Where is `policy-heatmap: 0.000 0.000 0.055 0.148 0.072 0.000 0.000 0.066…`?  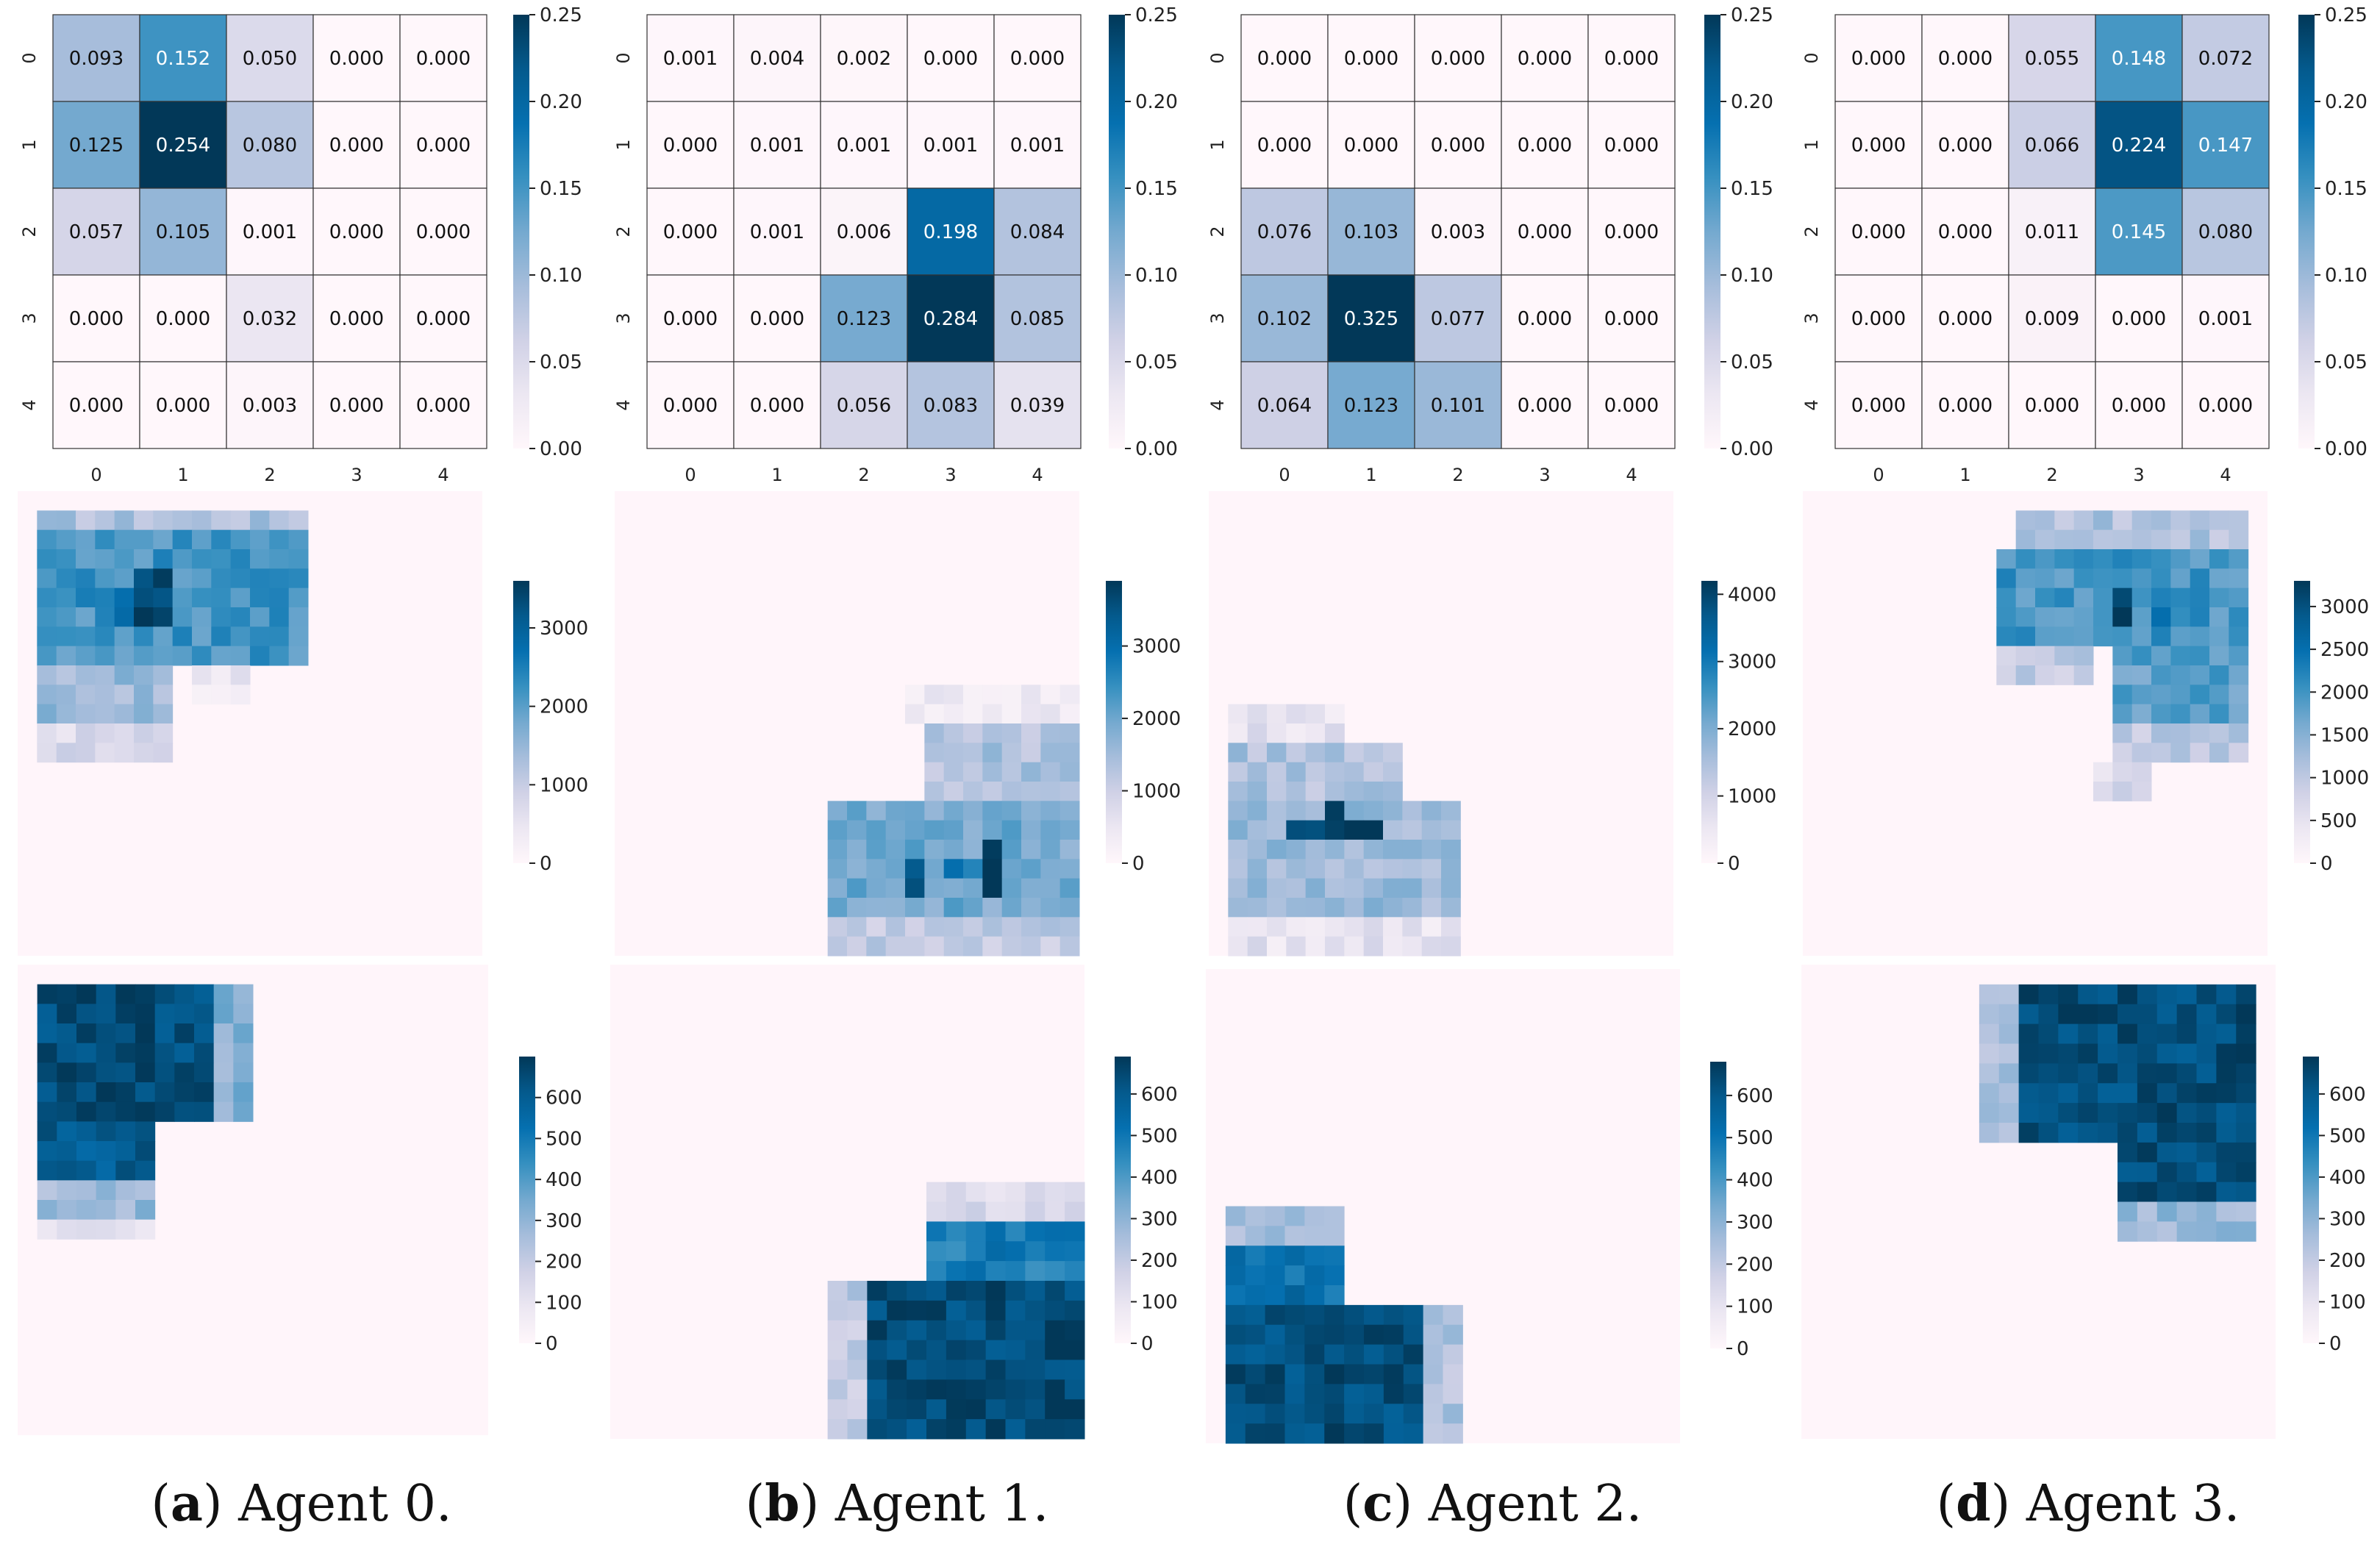 policy-heatmap: 0.000 0.000 0.055 0.148 0.072 0.000 0.000 0.066… is located at coordinates (2035, 249).